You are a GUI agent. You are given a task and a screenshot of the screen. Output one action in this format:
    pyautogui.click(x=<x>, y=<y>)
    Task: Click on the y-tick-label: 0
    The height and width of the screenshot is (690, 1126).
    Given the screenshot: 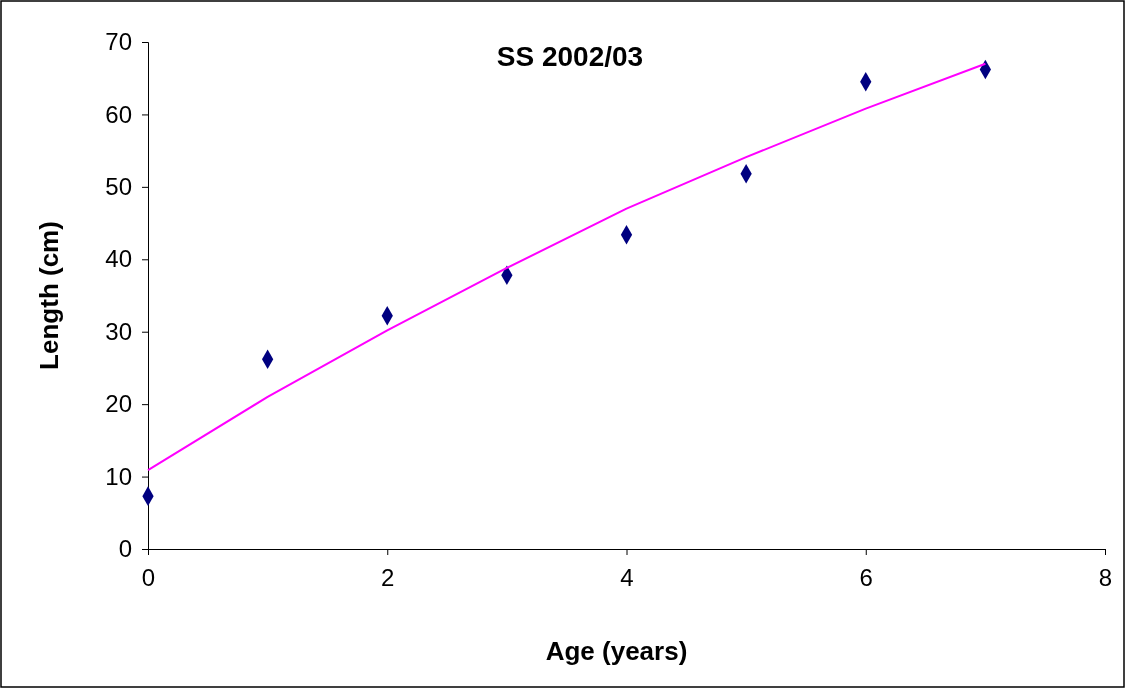 What is the action you would take?
    pyautogui.click(x=125, y=549)
    